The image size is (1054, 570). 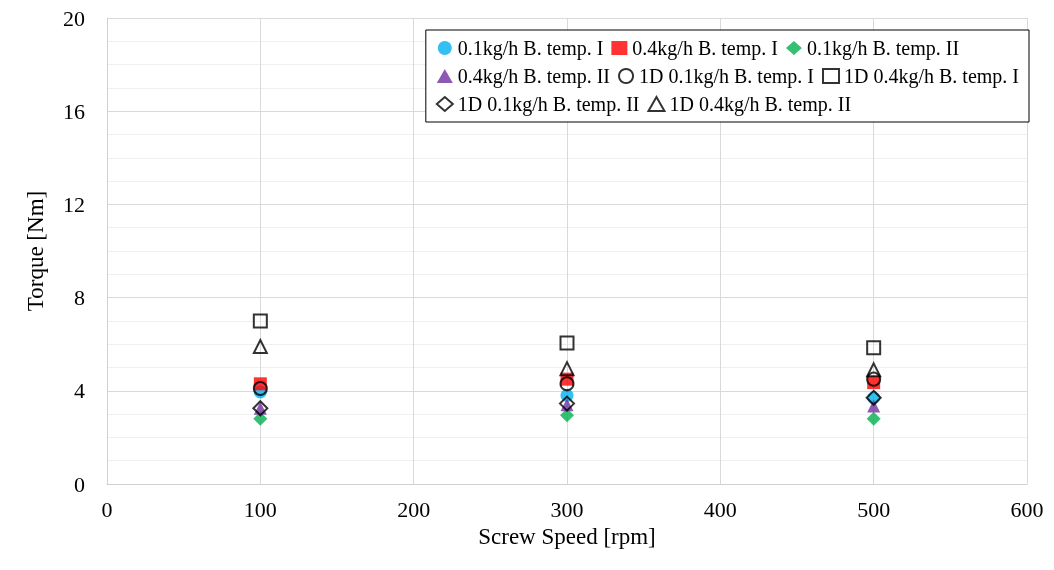 What do you see at coordinates (107, 509) in the screenshot?
I see `x-tick-label: 0` at bounding box center [107, 509].